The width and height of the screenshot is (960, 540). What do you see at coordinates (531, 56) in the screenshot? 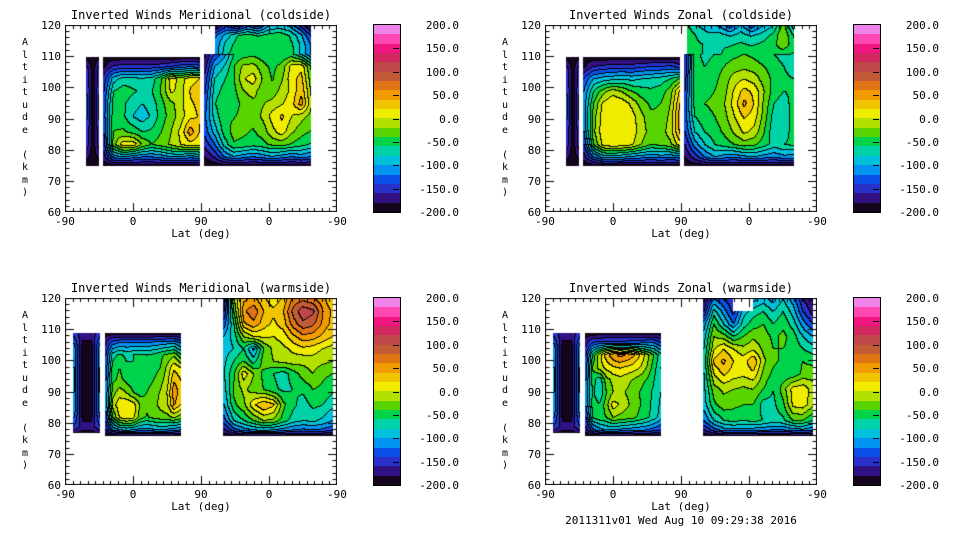
I see `y-tick-label: 110` at bounding box center [531, 56].